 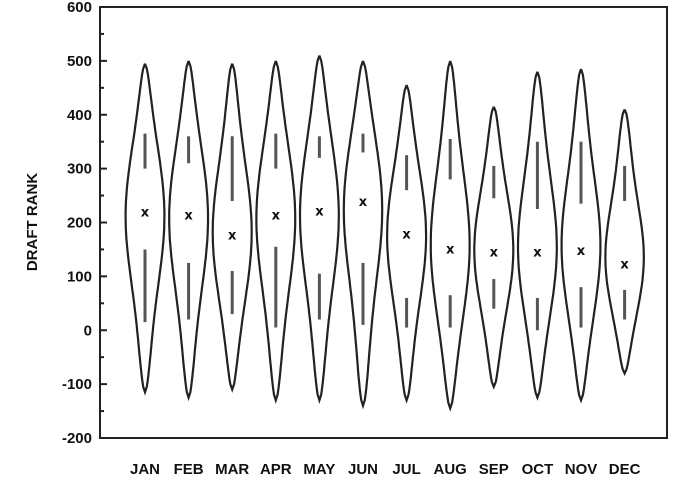 I want to click on violin-may, so click(x=319, y=230).